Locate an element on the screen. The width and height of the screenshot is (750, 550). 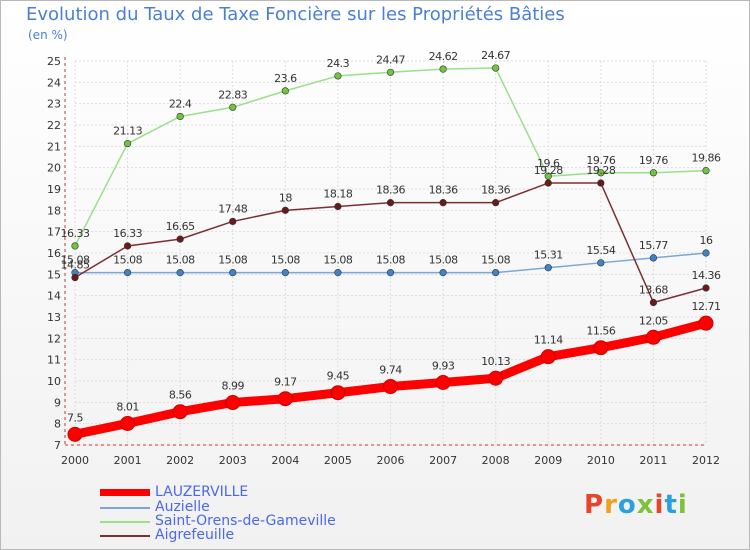
x-tick-label: 2009 is located at coordinates (548, 460).